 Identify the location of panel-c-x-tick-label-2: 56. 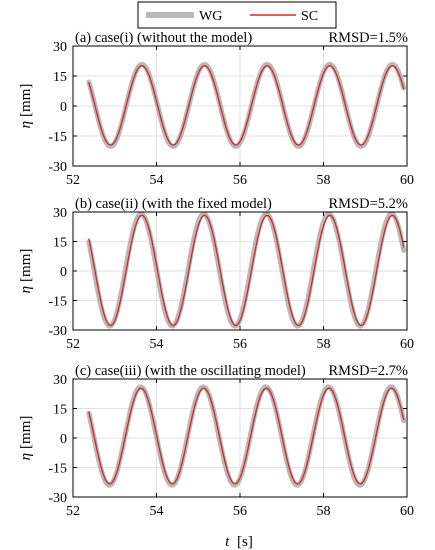
(240, 511).